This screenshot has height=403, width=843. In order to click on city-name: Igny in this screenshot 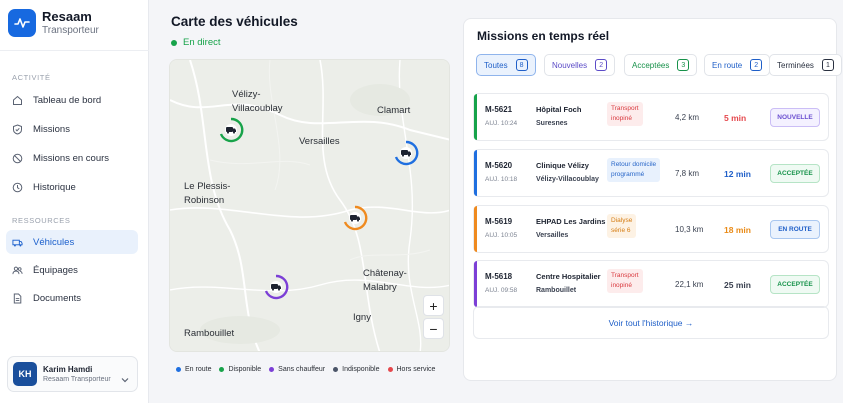, I will do `click(362, 317)`.